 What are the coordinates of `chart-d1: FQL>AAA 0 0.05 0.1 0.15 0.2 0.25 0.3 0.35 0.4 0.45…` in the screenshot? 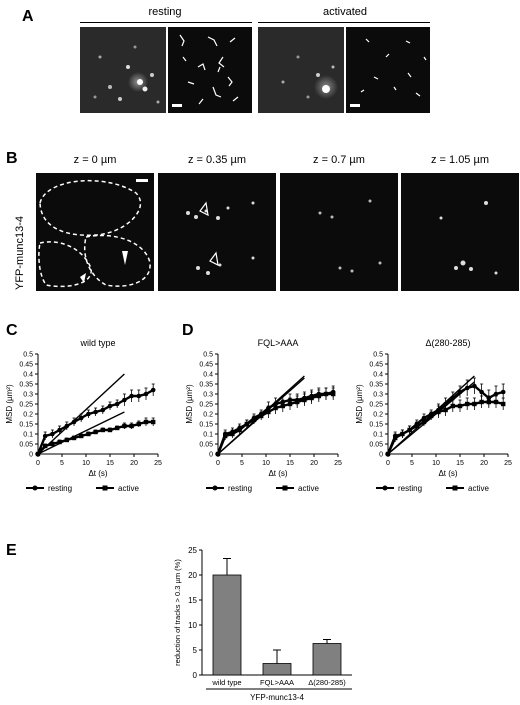 It's located at (263, 415).